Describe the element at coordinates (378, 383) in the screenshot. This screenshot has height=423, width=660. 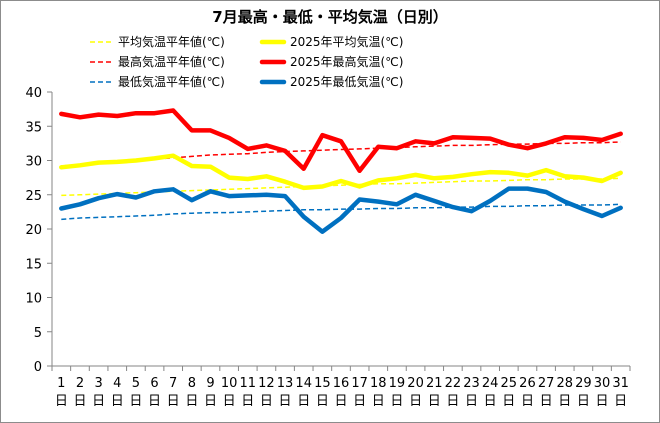
I see `x-tick-label: 18` at that location.